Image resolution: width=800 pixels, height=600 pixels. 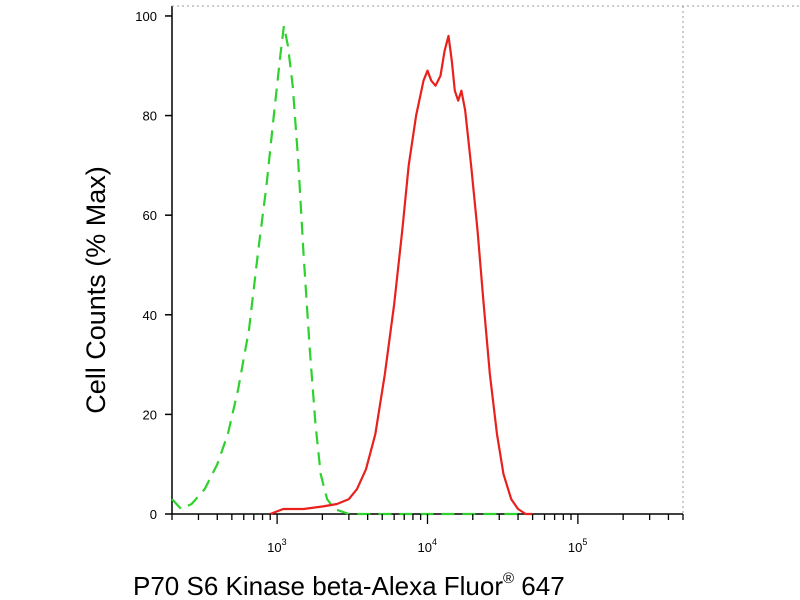 I want to click on x-axis-title-main: P70 S6 Kinase beta-Alexa Fluor, so click(x=318, y=585).